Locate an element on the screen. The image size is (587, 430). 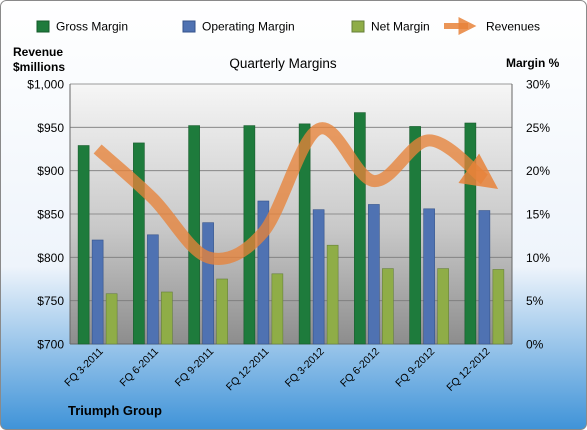
bar-net-margin-fq-6-2012 is located at coordinates (388, 306).